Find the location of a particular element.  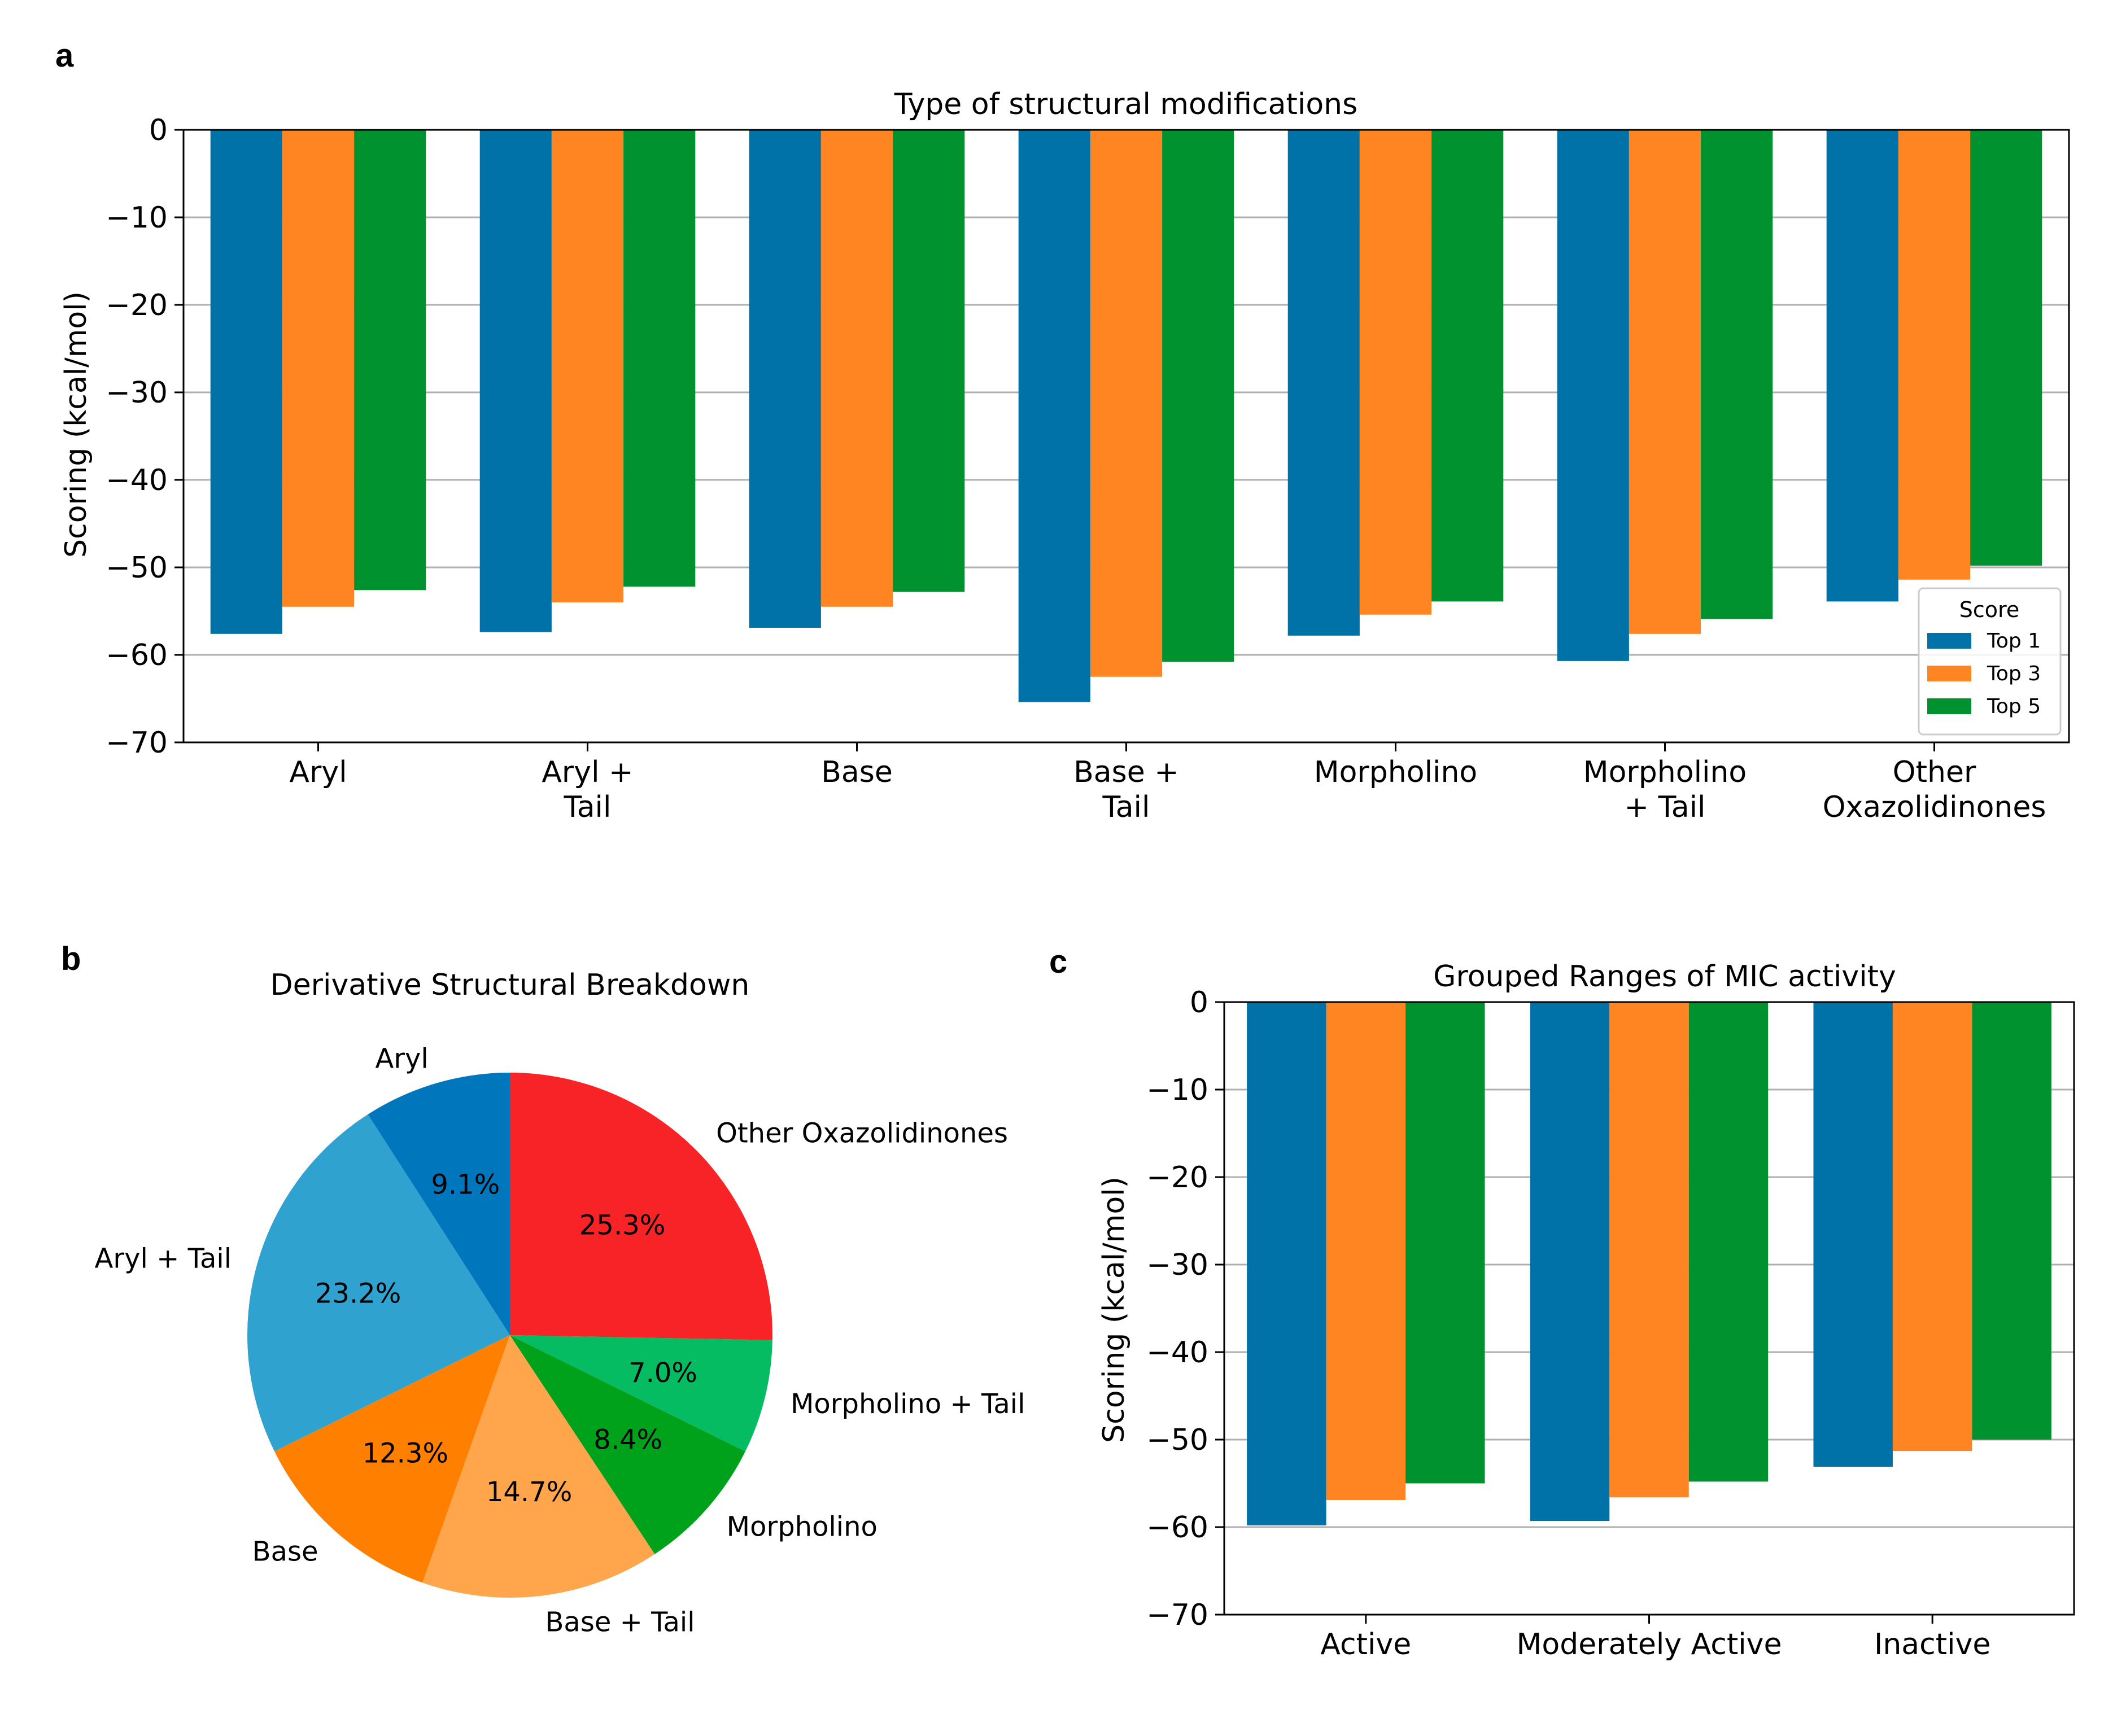

legend-frame is located at coordinates (1990, 662).